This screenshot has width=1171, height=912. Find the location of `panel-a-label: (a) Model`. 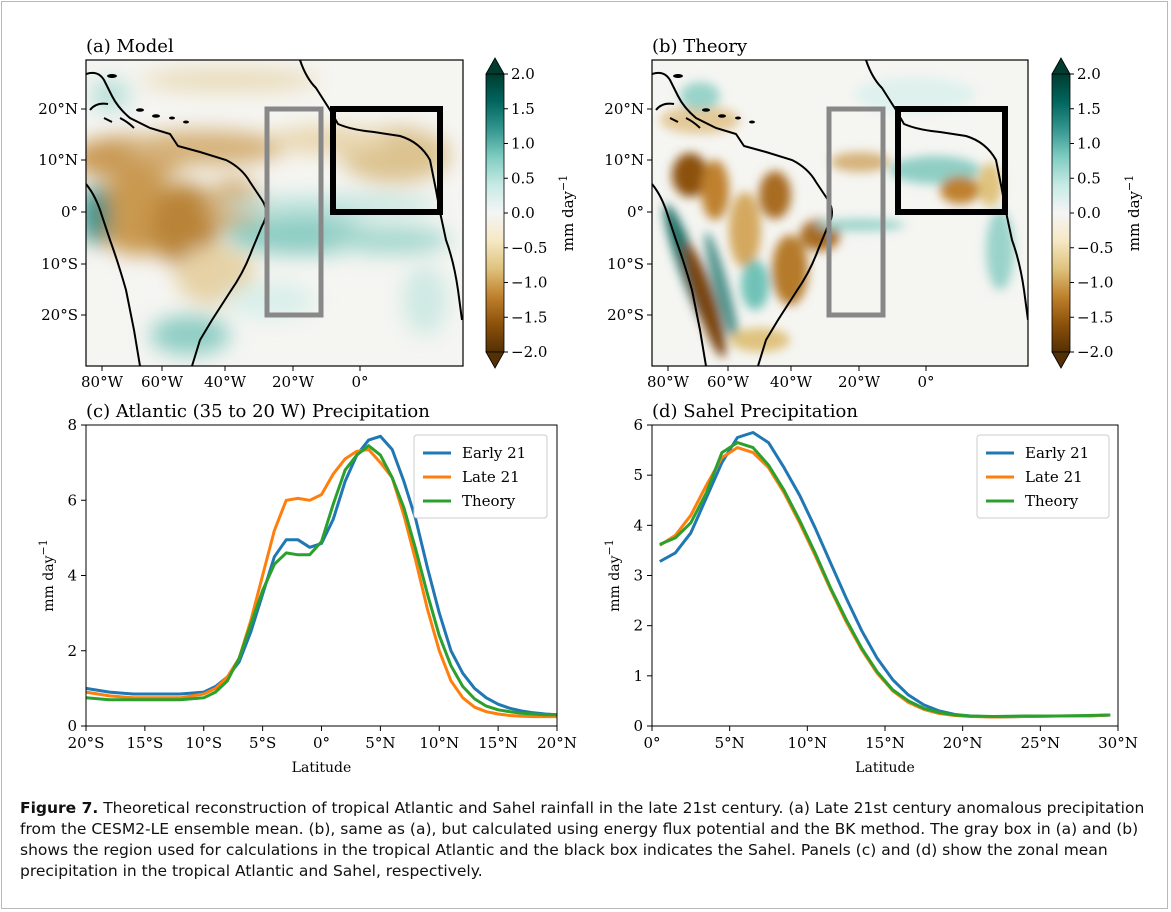

panel-a-label: (a) Model is located at coordinates (130, 46).